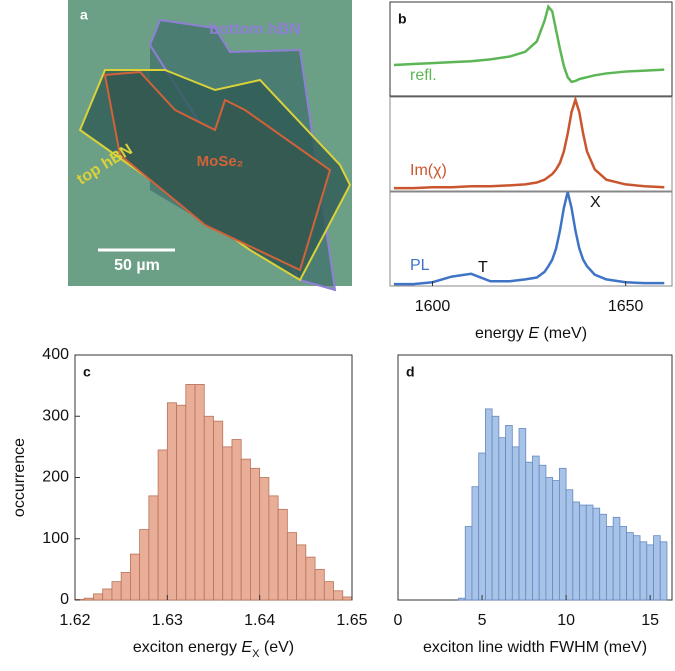  Describe the element at coordinates (420, 265) in the screenshot. I see `series-label: PL` at that location.